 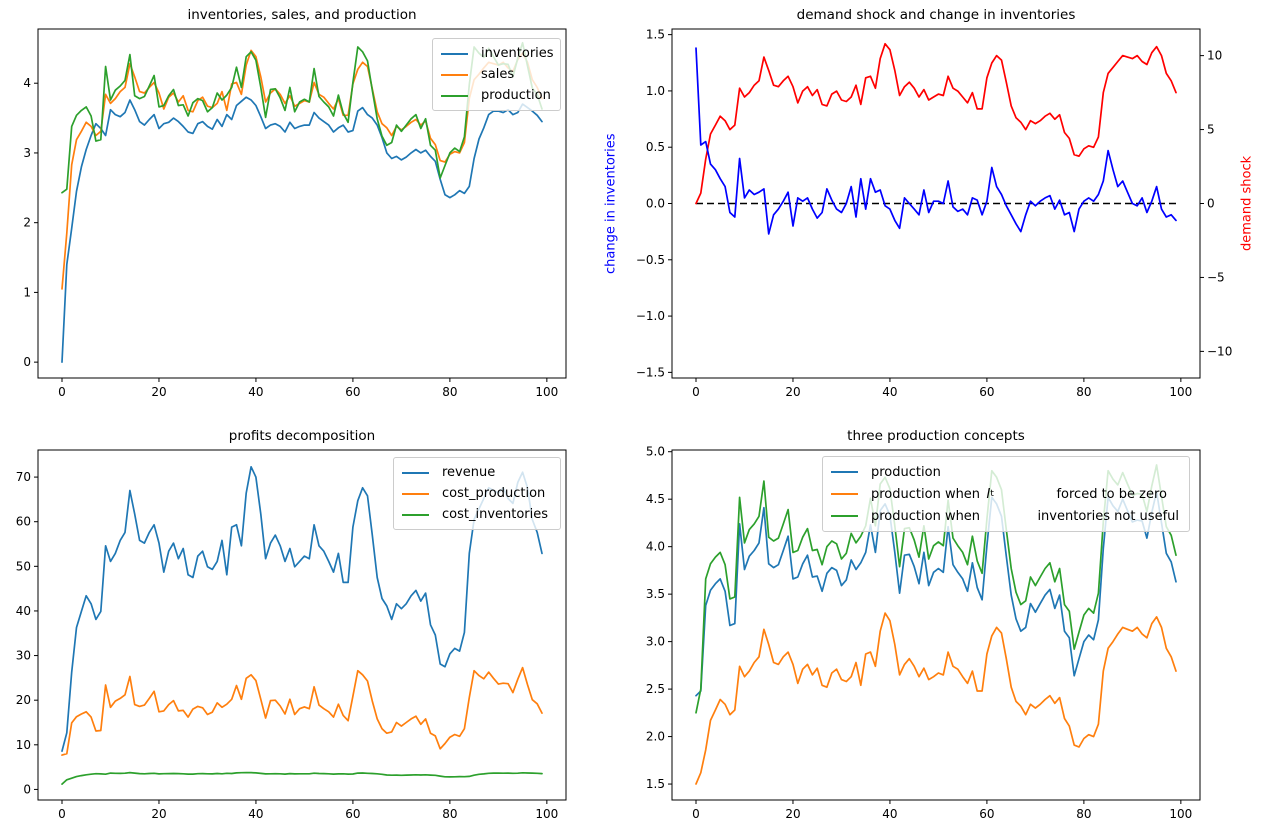 I want to click on legend-entry: production when inventories not useful, so click(x=1006, y=516).